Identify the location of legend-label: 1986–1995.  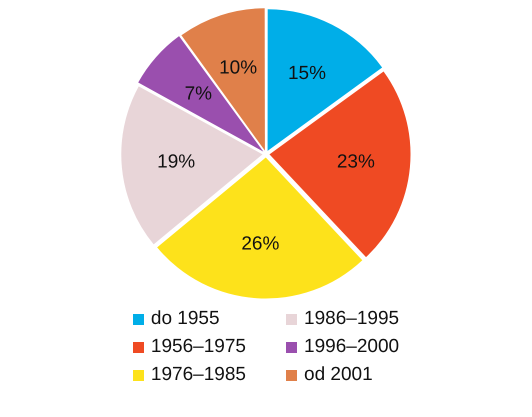
(352, 319).